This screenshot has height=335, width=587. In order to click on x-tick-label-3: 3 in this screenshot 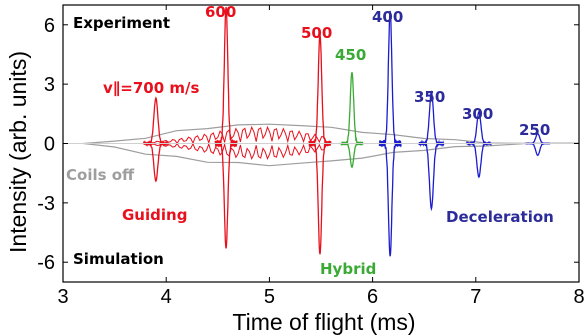, I will do `click(62, 297)`.